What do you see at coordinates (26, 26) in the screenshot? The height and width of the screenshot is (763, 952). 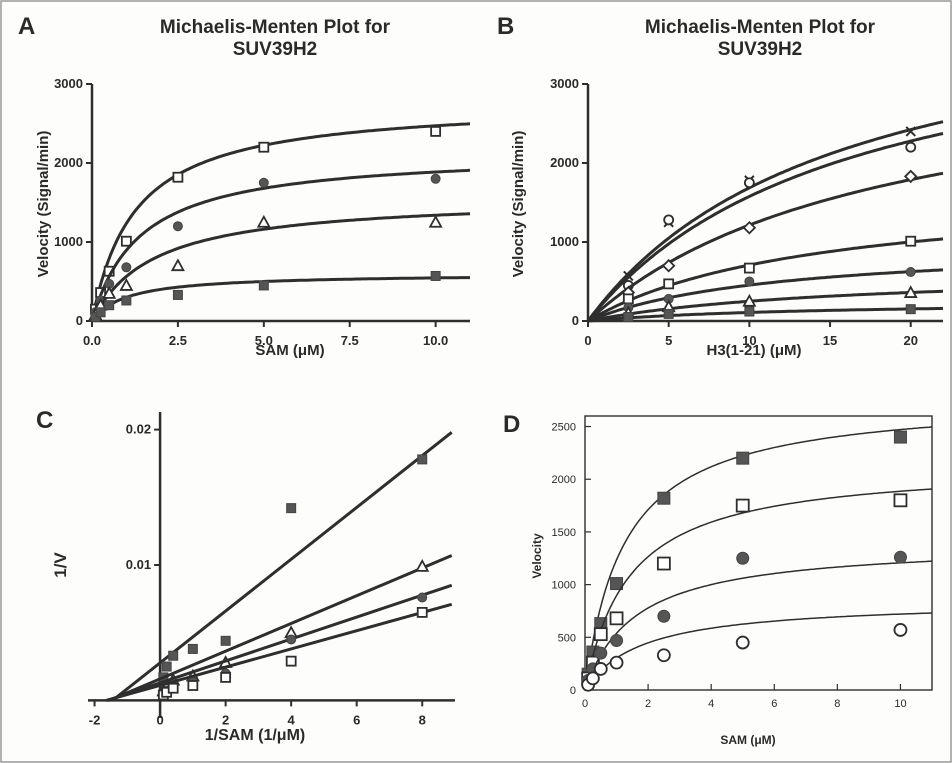 I see `panel-letter-a: A` at bounding box center [26, 26].